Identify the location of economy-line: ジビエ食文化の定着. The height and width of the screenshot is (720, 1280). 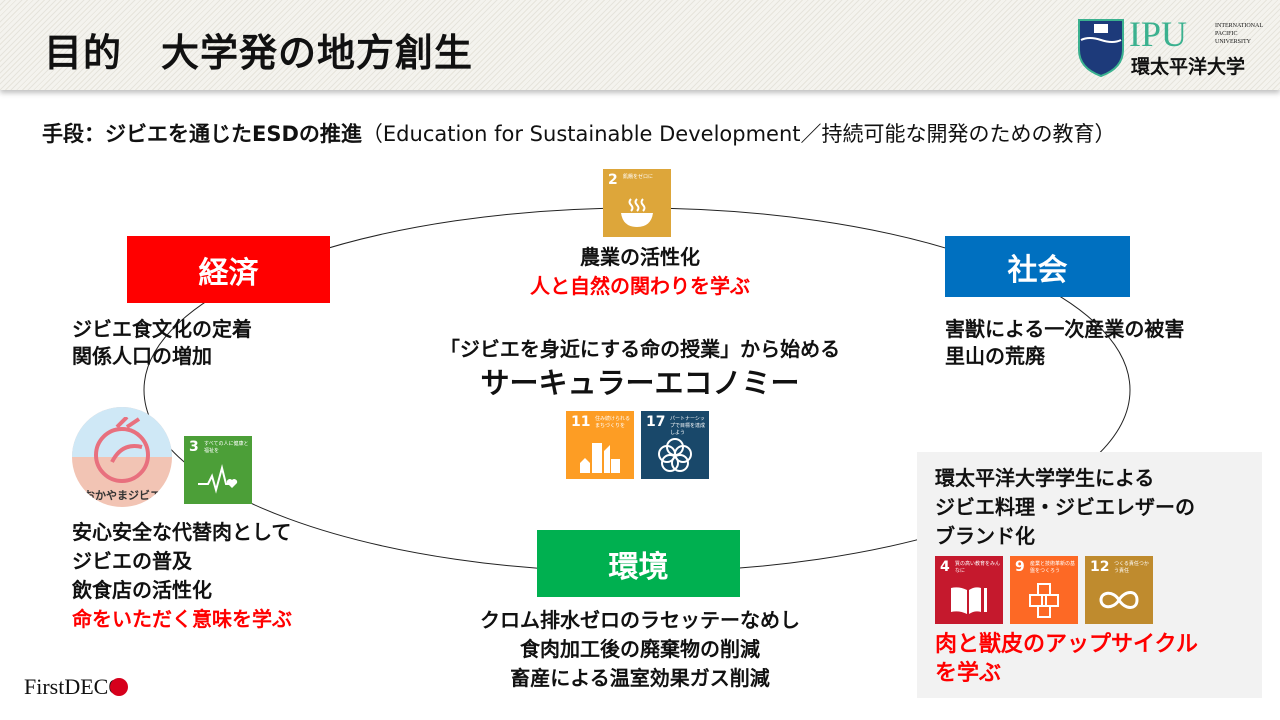
(162, 329).